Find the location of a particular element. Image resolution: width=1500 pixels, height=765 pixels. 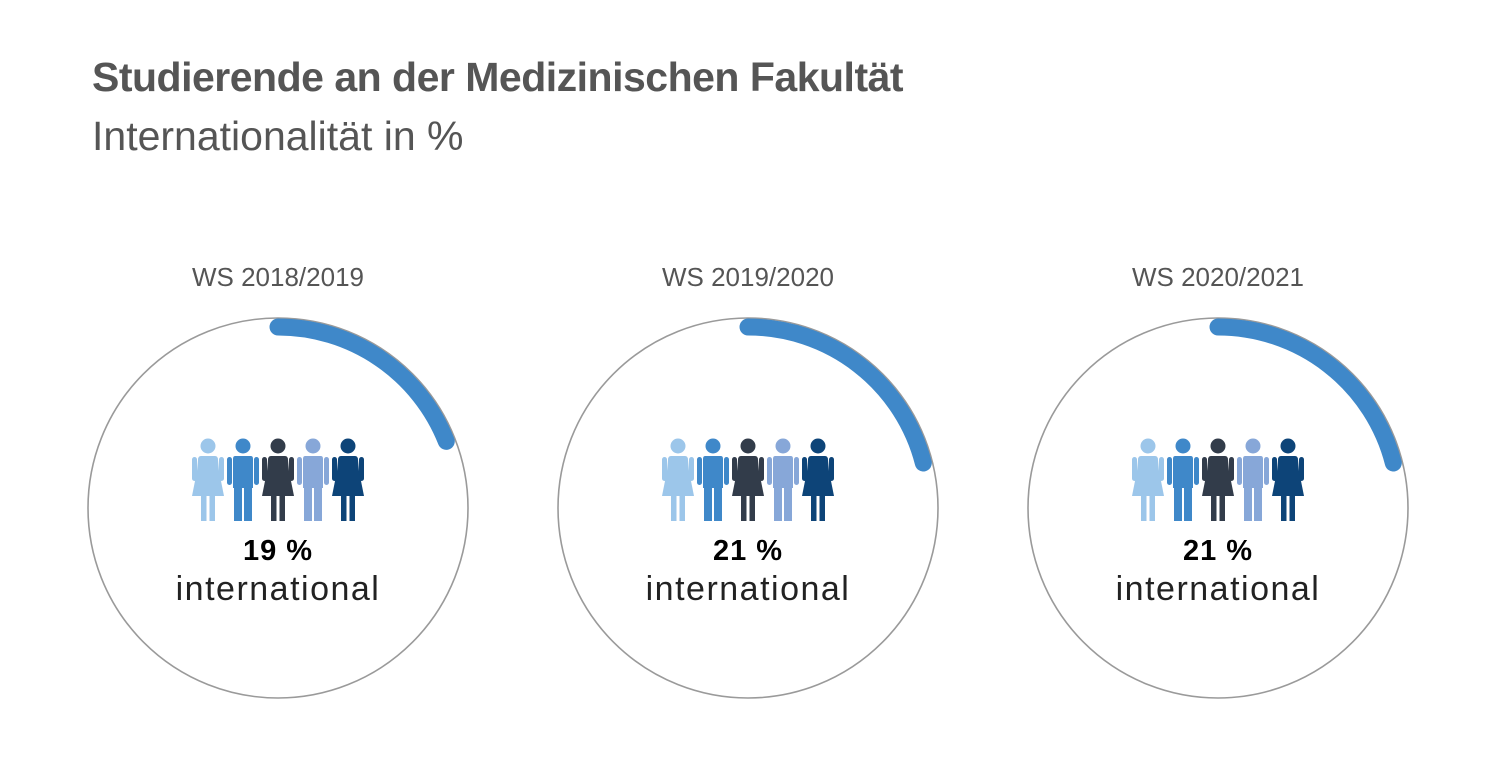

period-label: WS 2019/2020 is located at coordinates (747, 277).